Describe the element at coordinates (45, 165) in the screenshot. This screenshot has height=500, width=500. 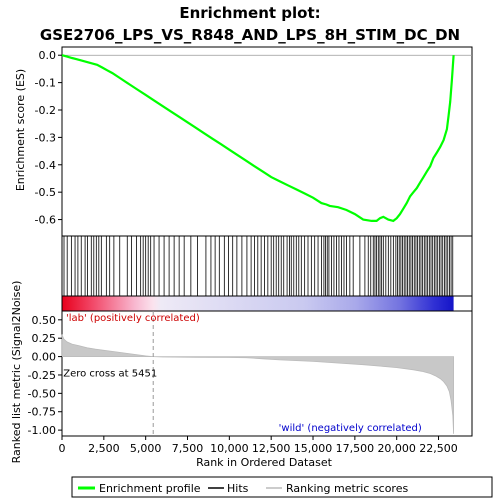
I see `es-y-tick-label: -0.4` at that location.